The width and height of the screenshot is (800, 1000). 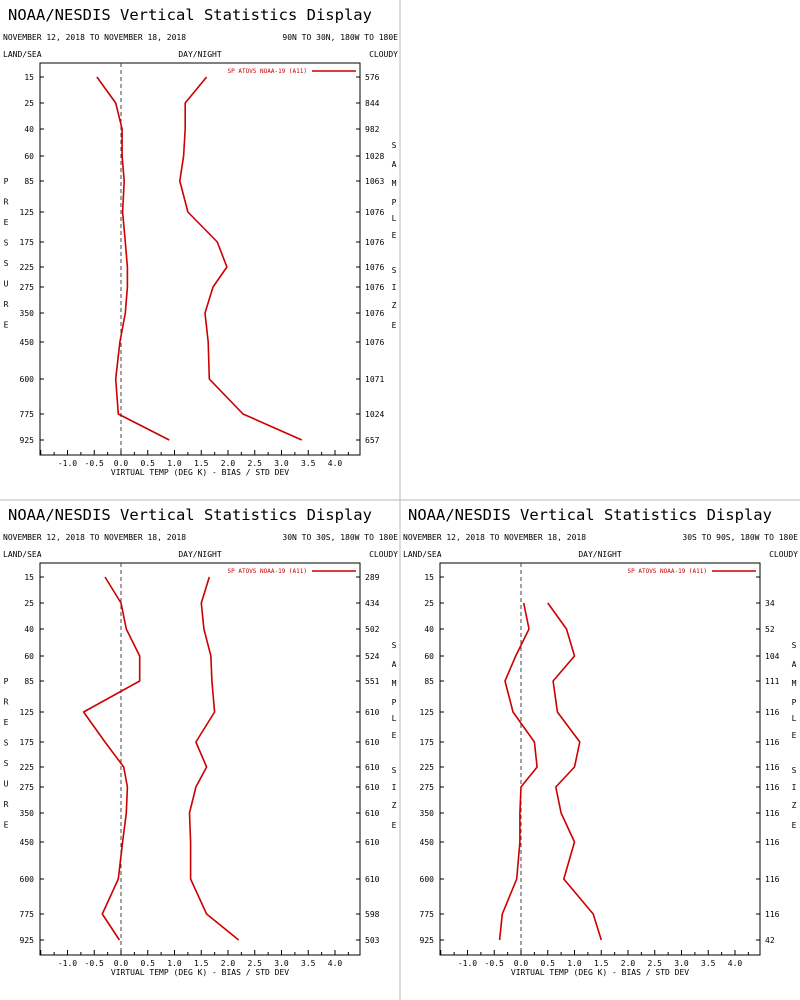 I want to click on sample-size-label: 52, so click(x=770, y=629).